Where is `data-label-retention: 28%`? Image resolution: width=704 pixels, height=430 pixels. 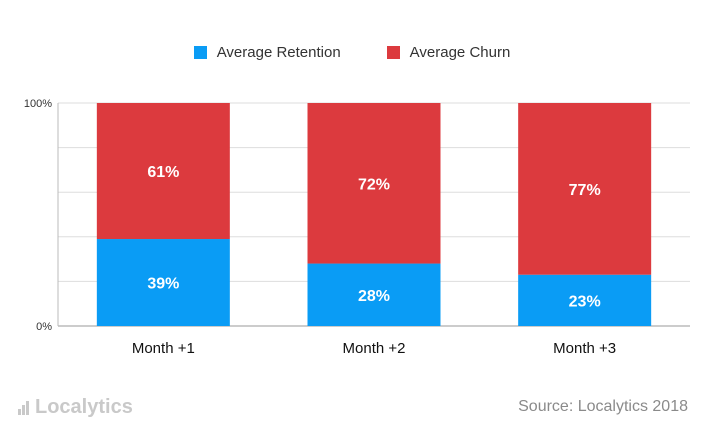 data-label-retention: 28% is located at coordinates (374, 296).